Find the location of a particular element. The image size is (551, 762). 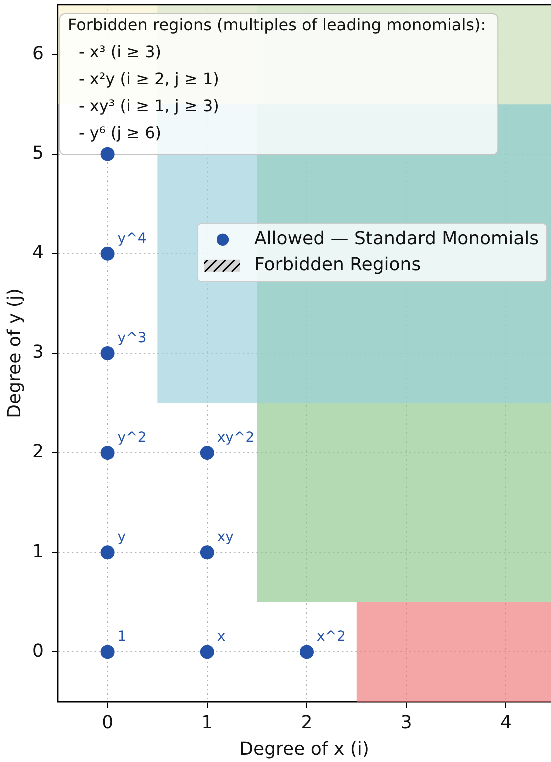

annotation: x is located at coordinates (221, 637).